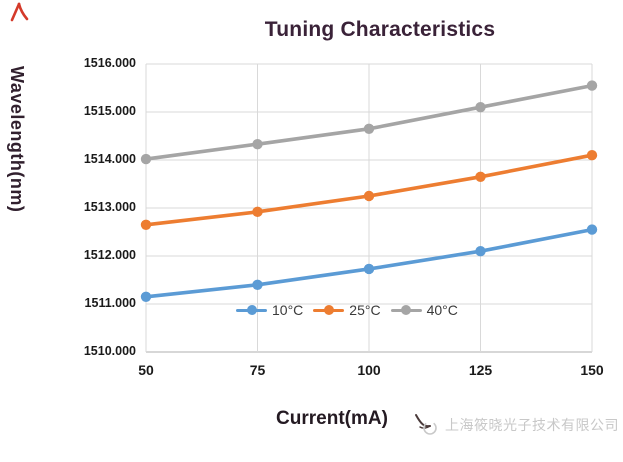 This screenshot has width=623, height=462. What do you see at coordinates (146, 370) in the screenshot?
I see `x-tick-label: 50` at bounding box center [146, 370].